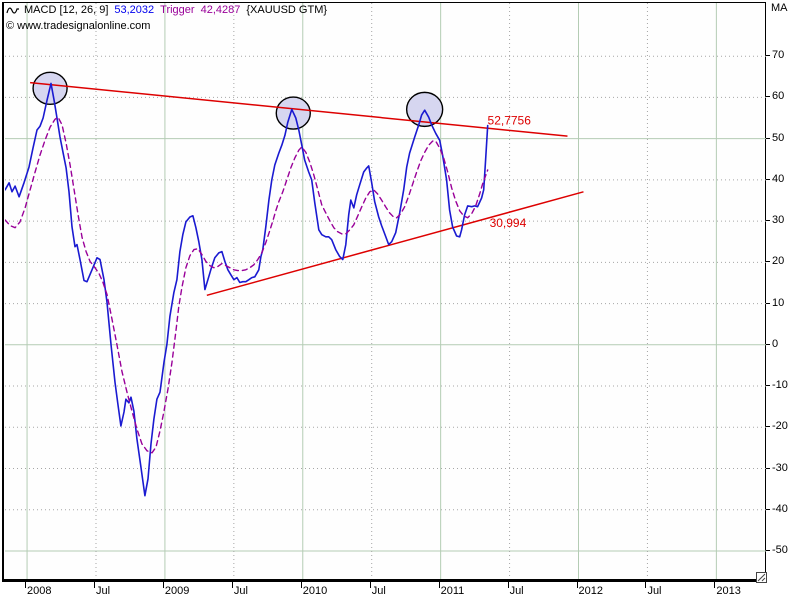 The width and height of the screenshot is (800, 600). I want to click on y-axis-label: 40, so click(778, 178).